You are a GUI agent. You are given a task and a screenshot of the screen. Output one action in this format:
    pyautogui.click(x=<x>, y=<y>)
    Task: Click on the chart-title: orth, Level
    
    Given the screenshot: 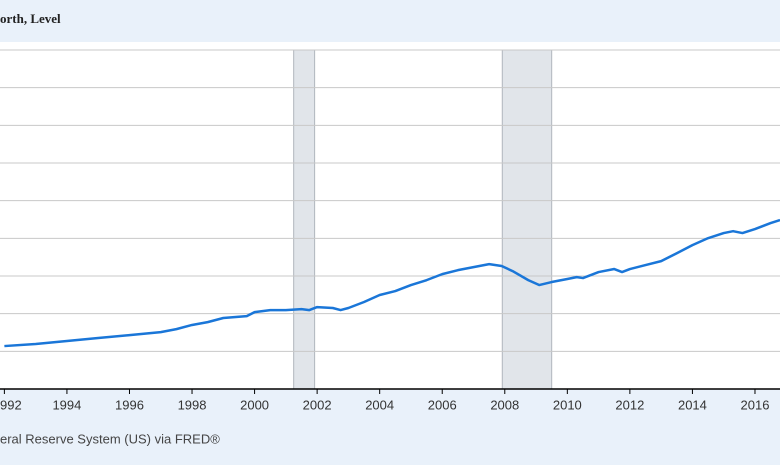 What is the action you would take?
    pyautogui.click(x=30, y=18)
    